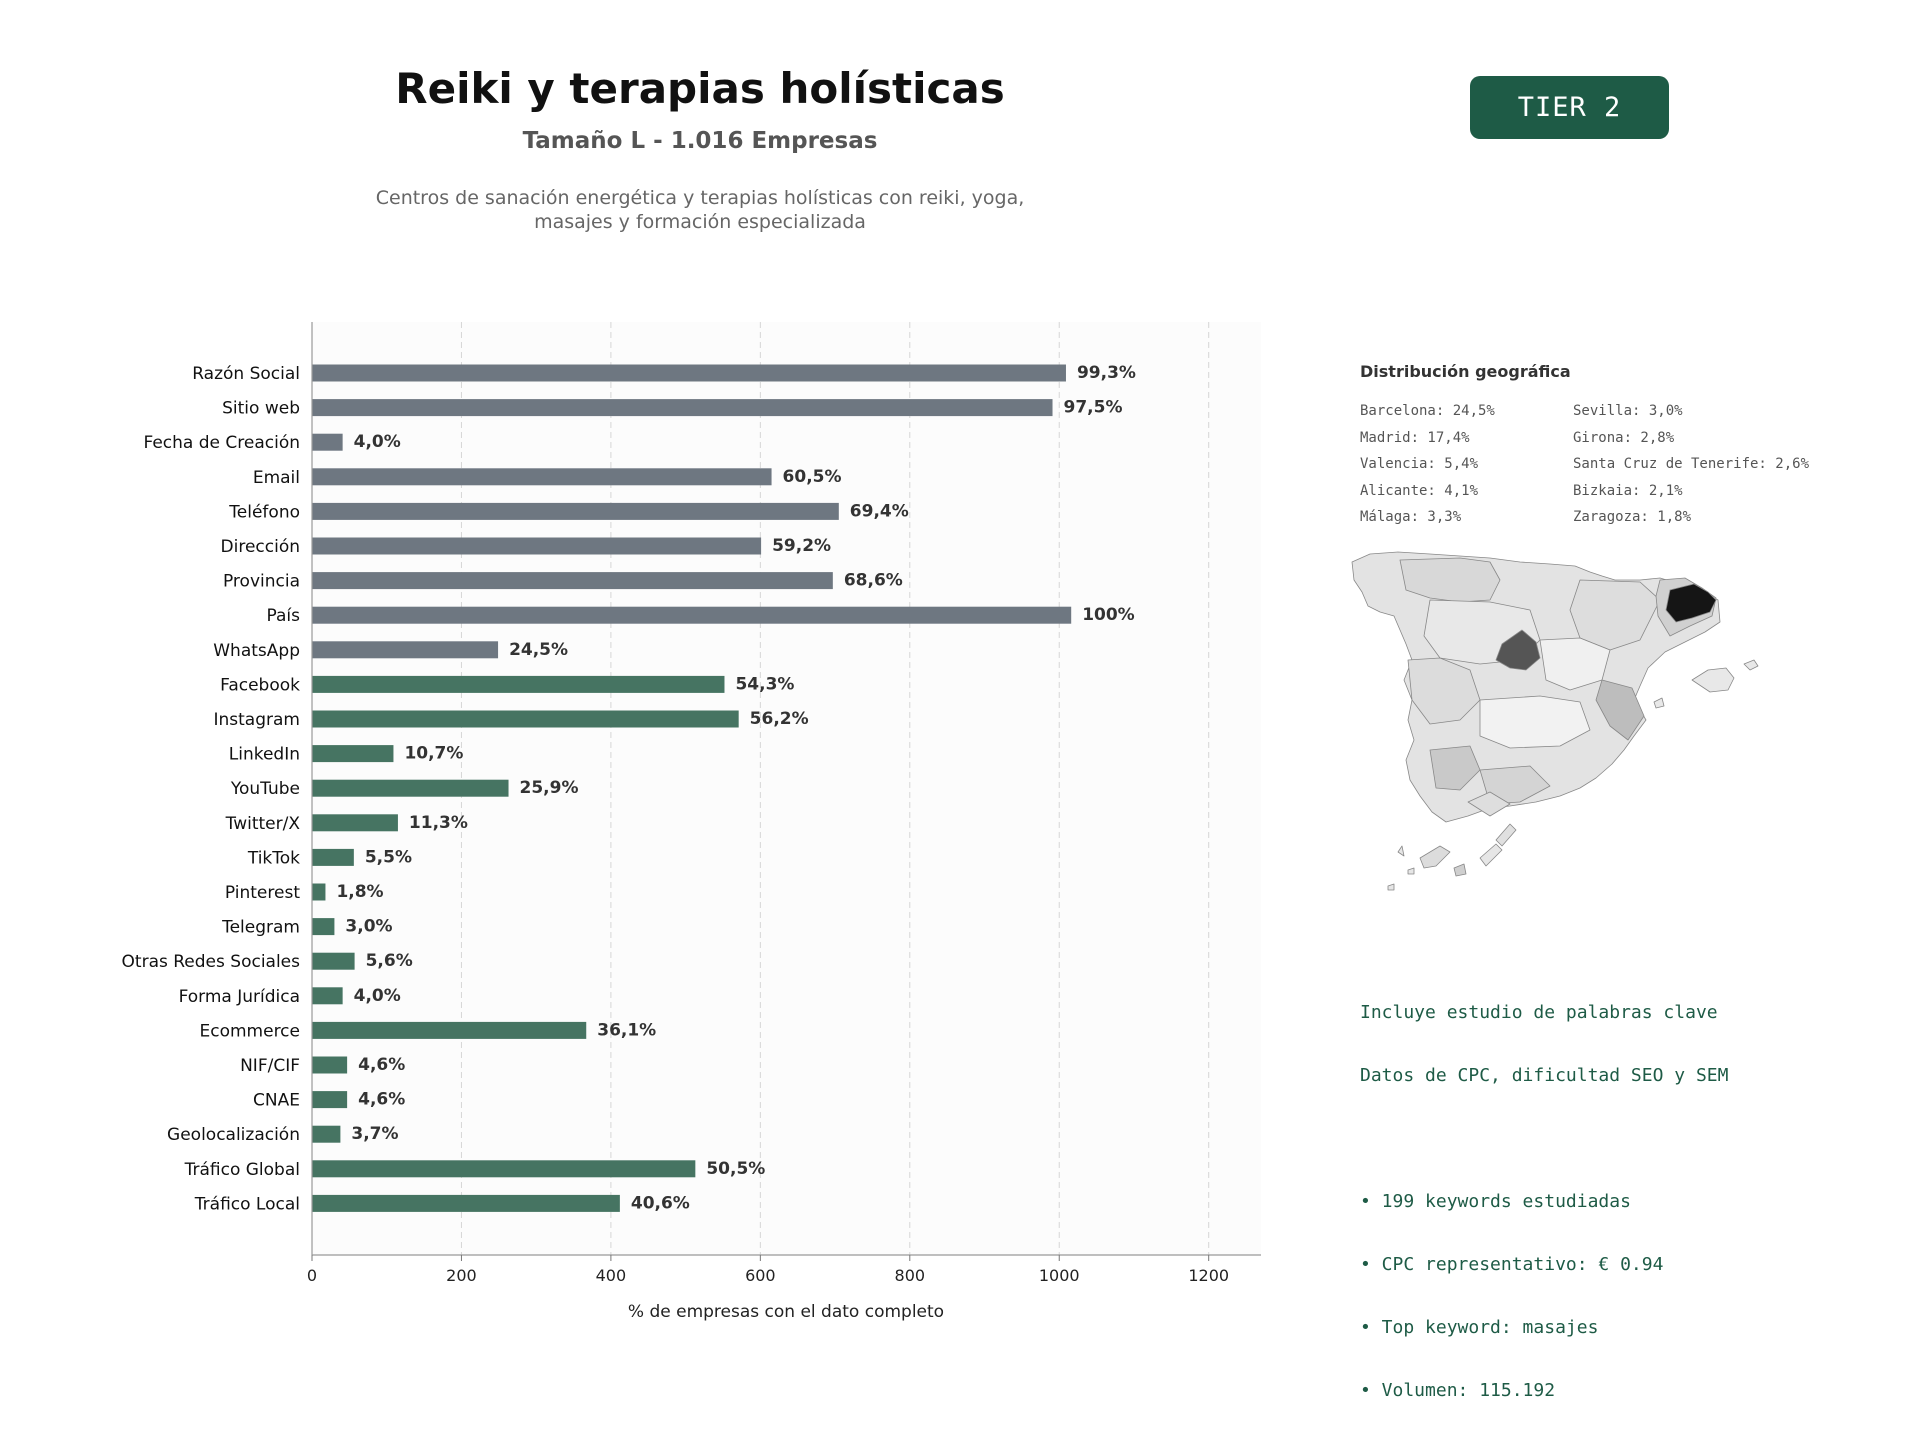  Describe the element at coordinates (242, 1170) in the screenshot. I see `category-label: Tráfico Global` at that location.